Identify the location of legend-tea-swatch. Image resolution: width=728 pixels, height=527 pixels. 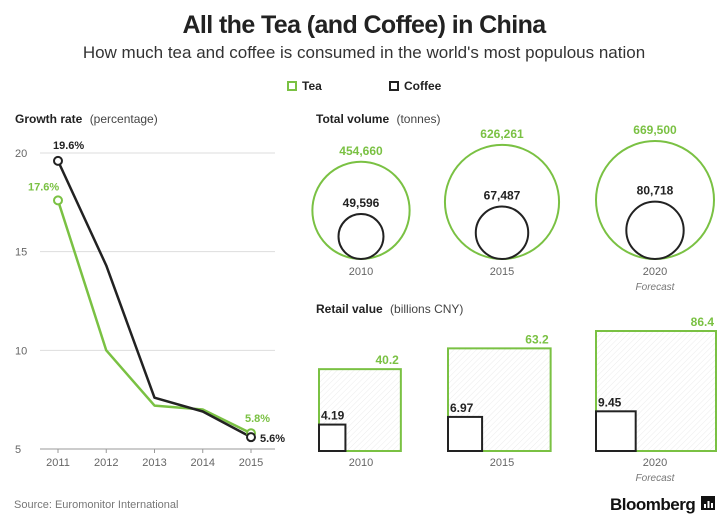
(292, 86).